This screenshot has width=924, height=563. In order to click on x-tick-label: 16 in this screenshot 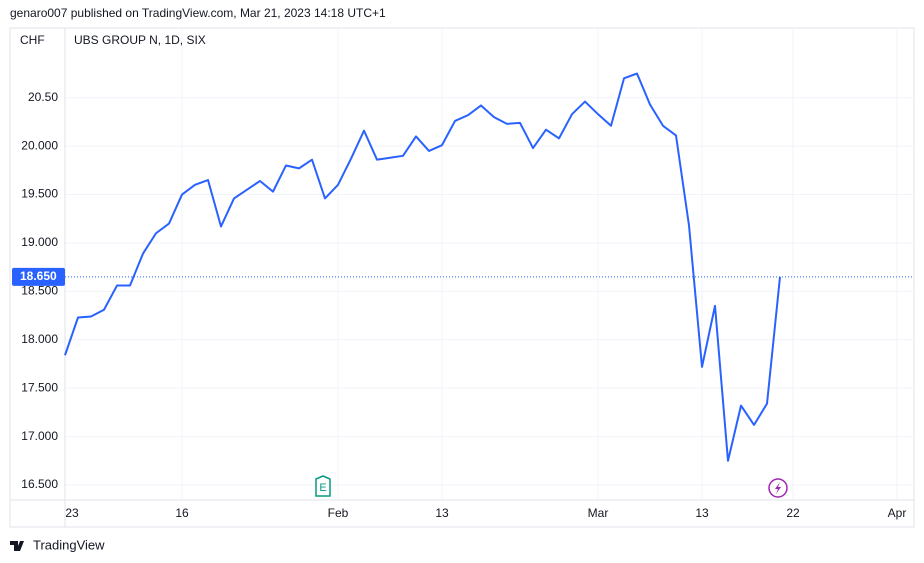, I will do `click(182, 513)`.